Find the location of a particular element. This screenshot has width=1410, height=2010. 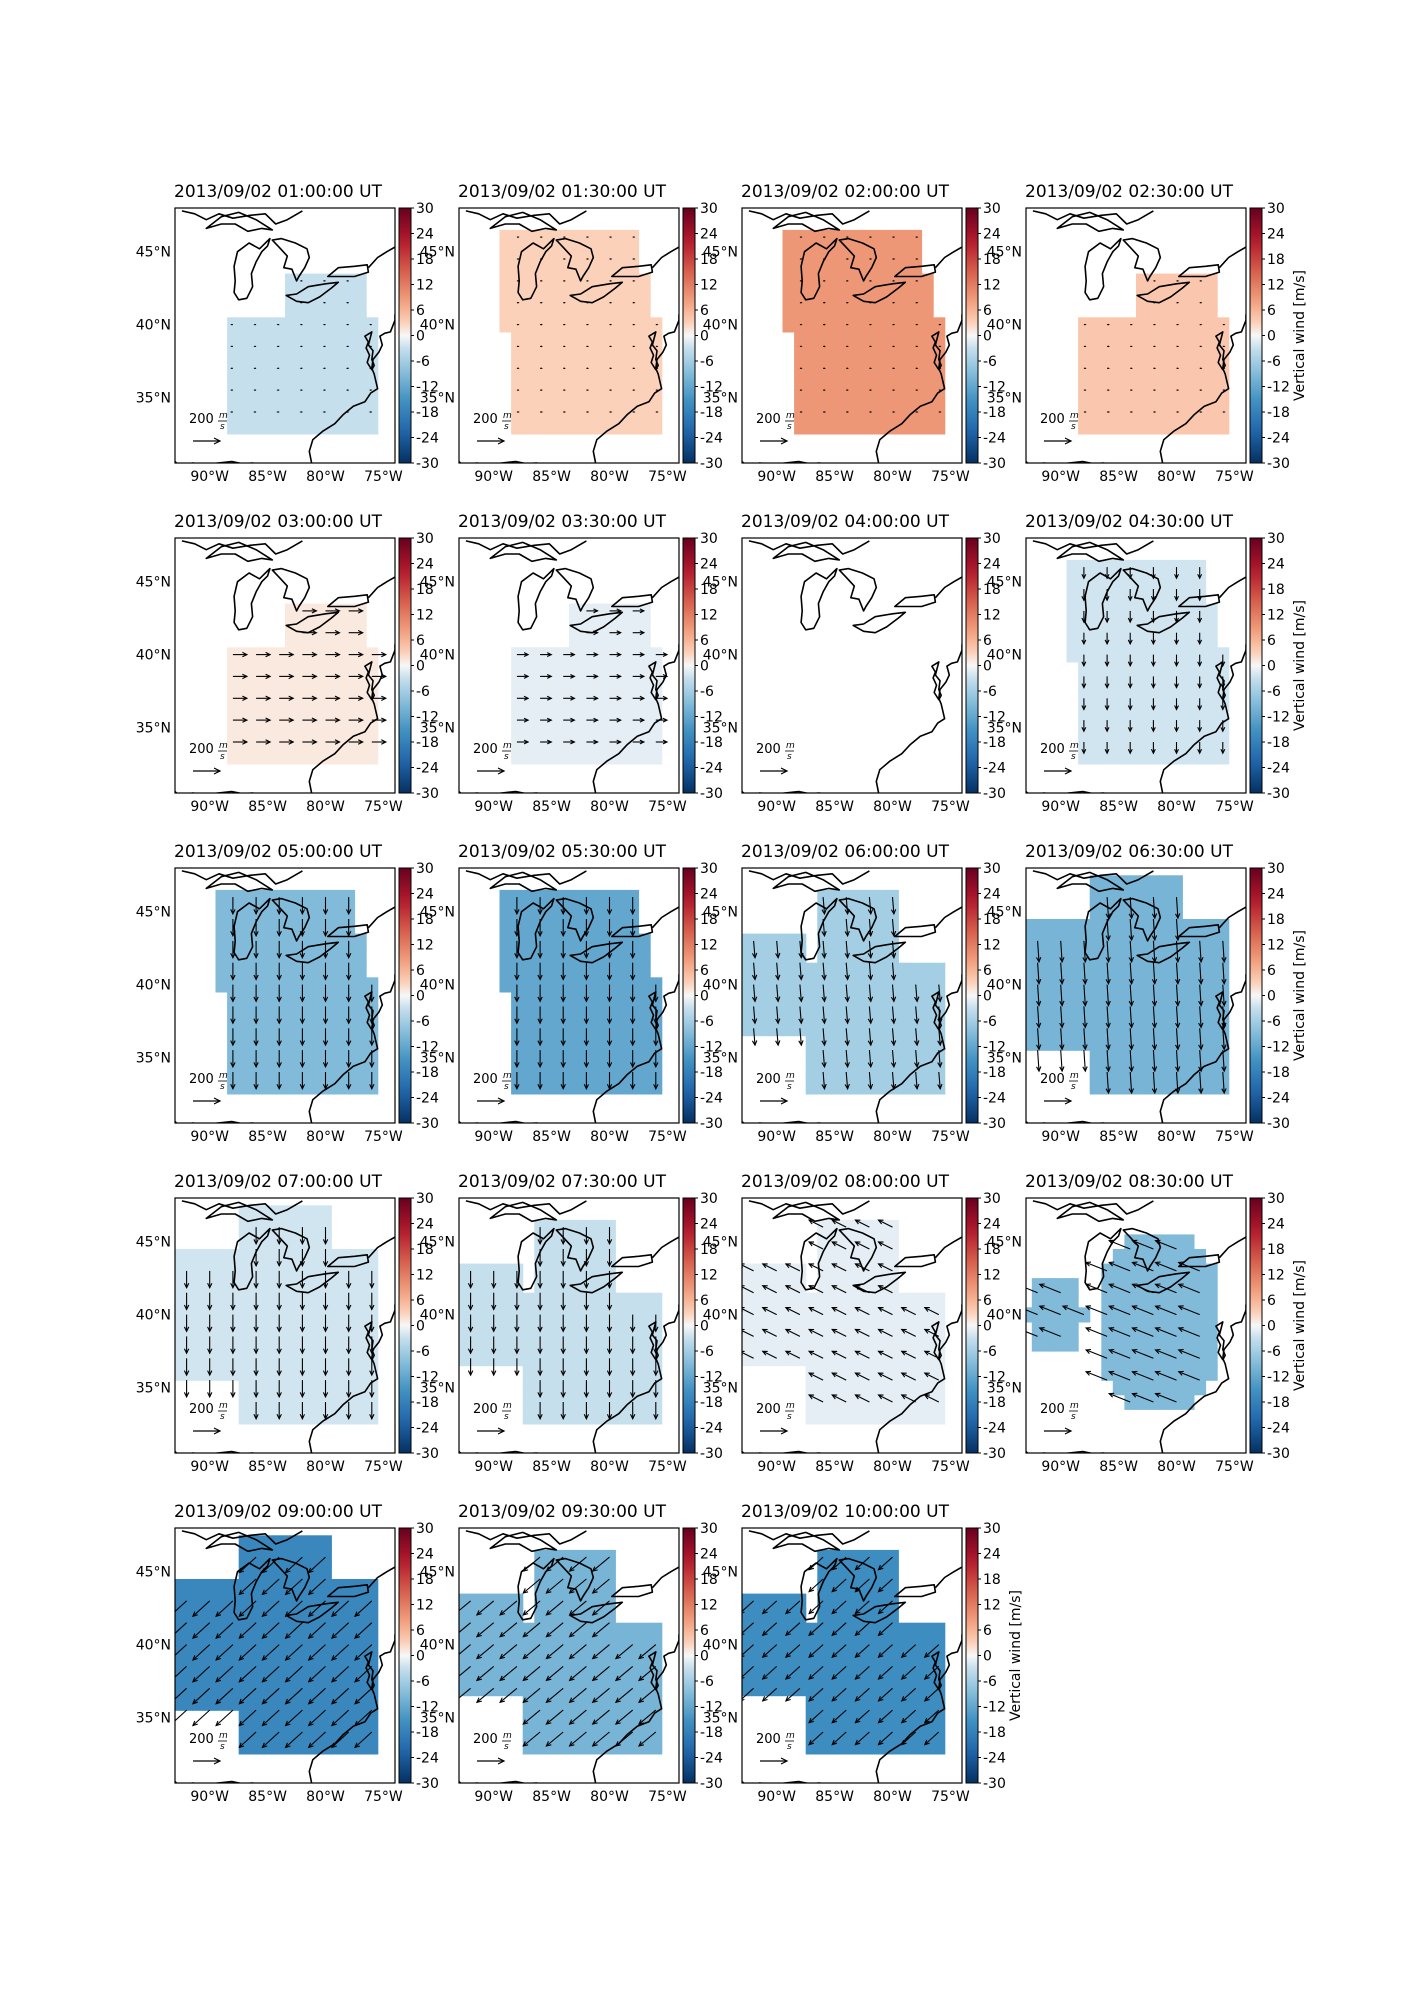

coastline is located at coordinates (1066, 1121).